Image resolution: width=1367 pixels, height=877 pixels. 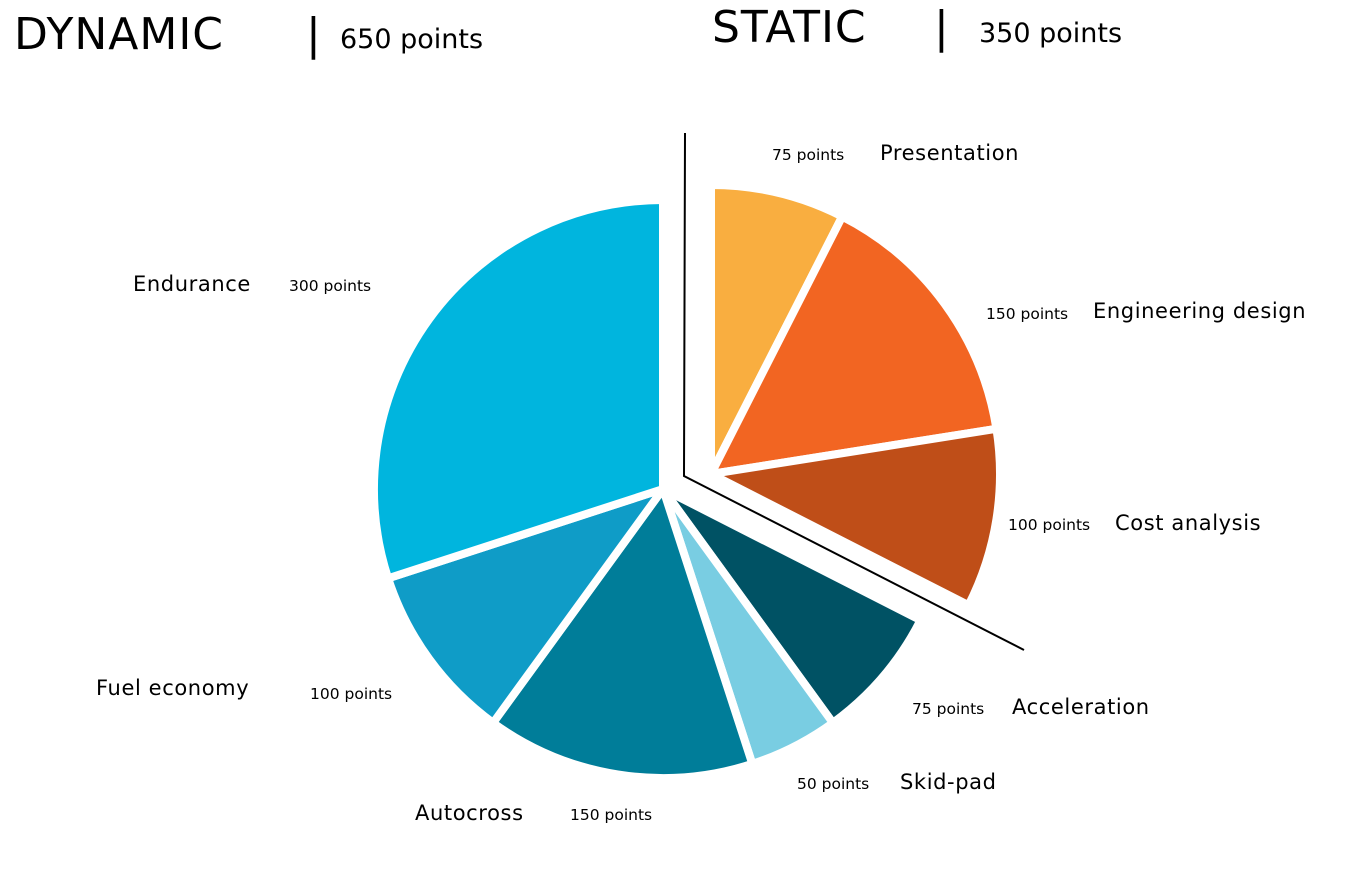 What do you see at coordinates (411, 39) in the screenshot?
I see `dynamic-header-total: 650 points` at bounding box center [411, 39].